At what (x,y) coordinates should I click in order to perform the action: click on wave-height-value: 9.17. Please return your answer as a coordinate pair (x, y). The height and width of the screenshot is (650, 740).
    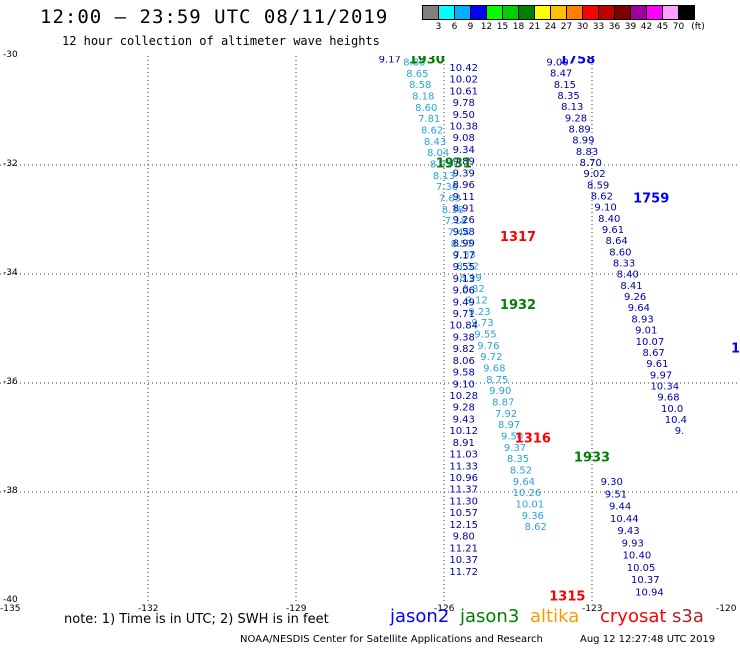
    Looking at the image, I should click on (464, 255).